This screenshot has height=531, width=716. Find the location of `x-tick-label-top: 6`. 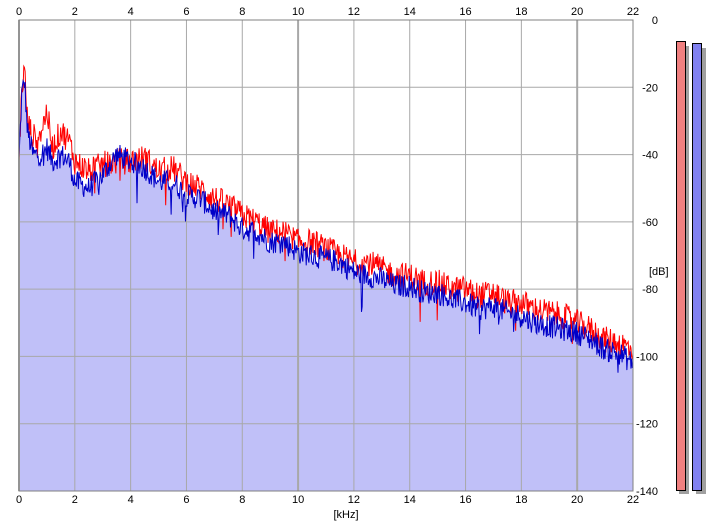

x-tick-label-top: 6 is located at coordinates (186, 12).